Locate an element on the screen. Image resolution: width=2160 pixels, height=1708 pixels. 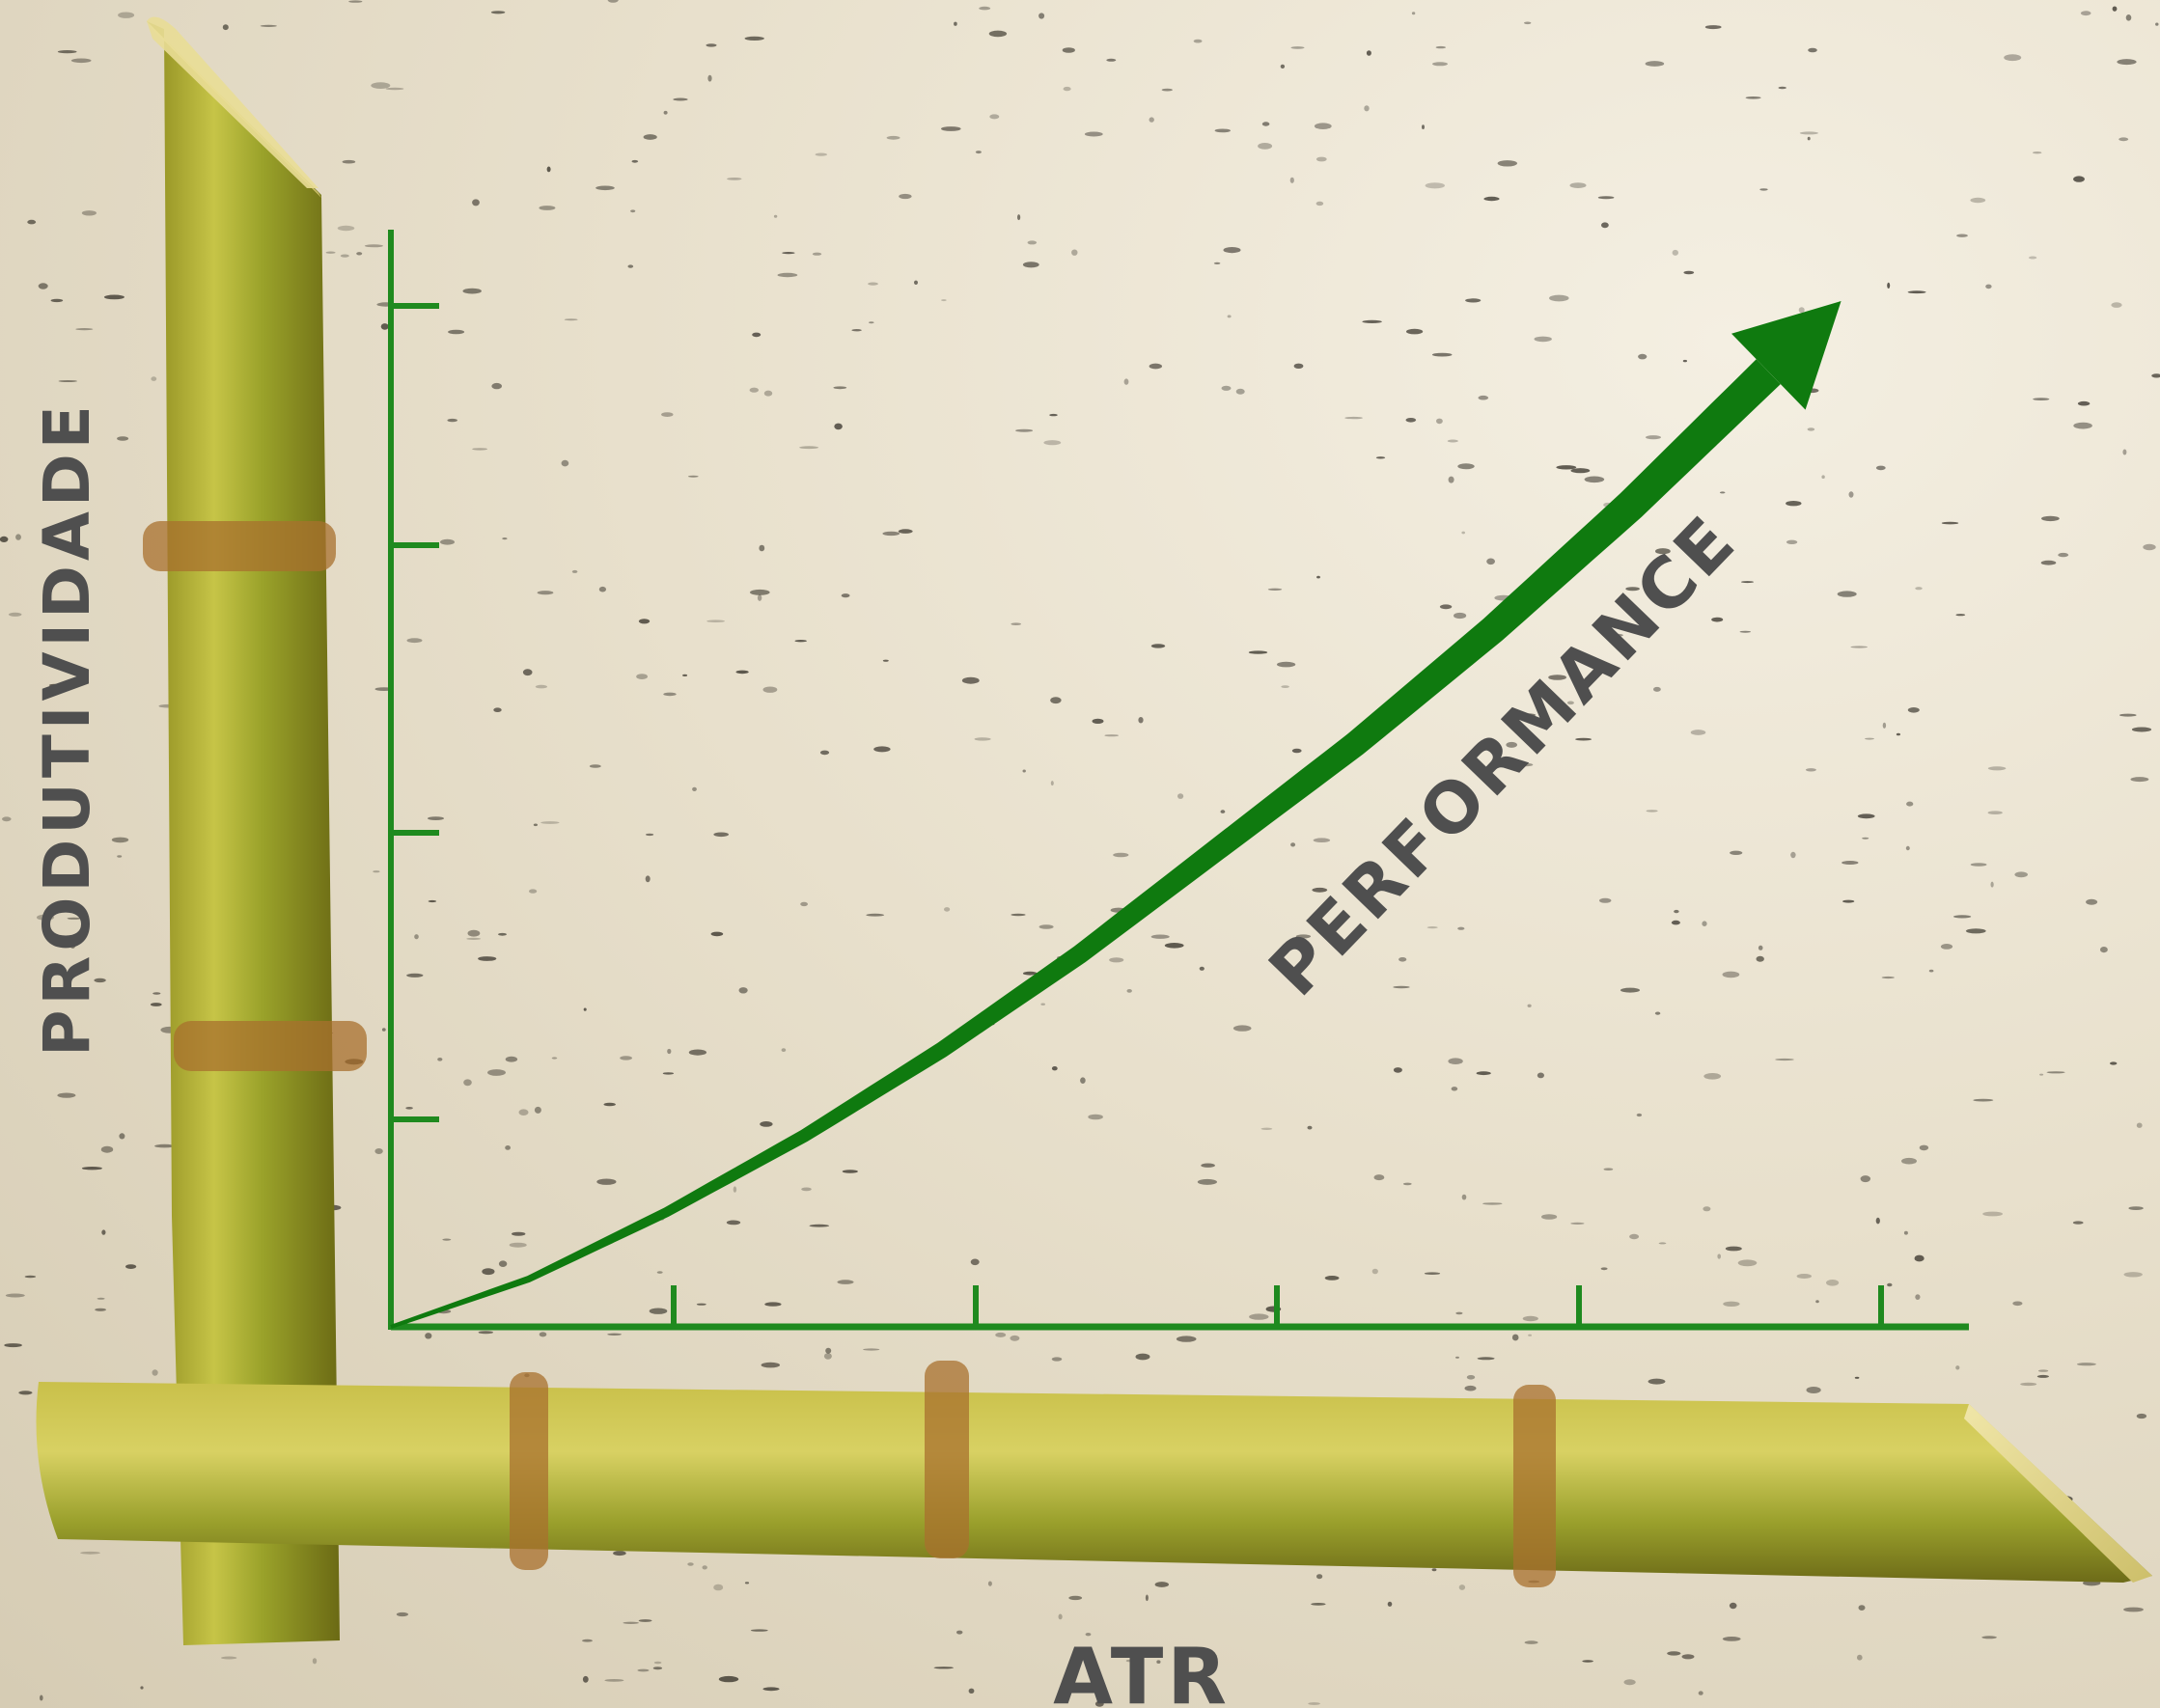
performance-arrowhead-icon is located at coordinates (1787, 355).